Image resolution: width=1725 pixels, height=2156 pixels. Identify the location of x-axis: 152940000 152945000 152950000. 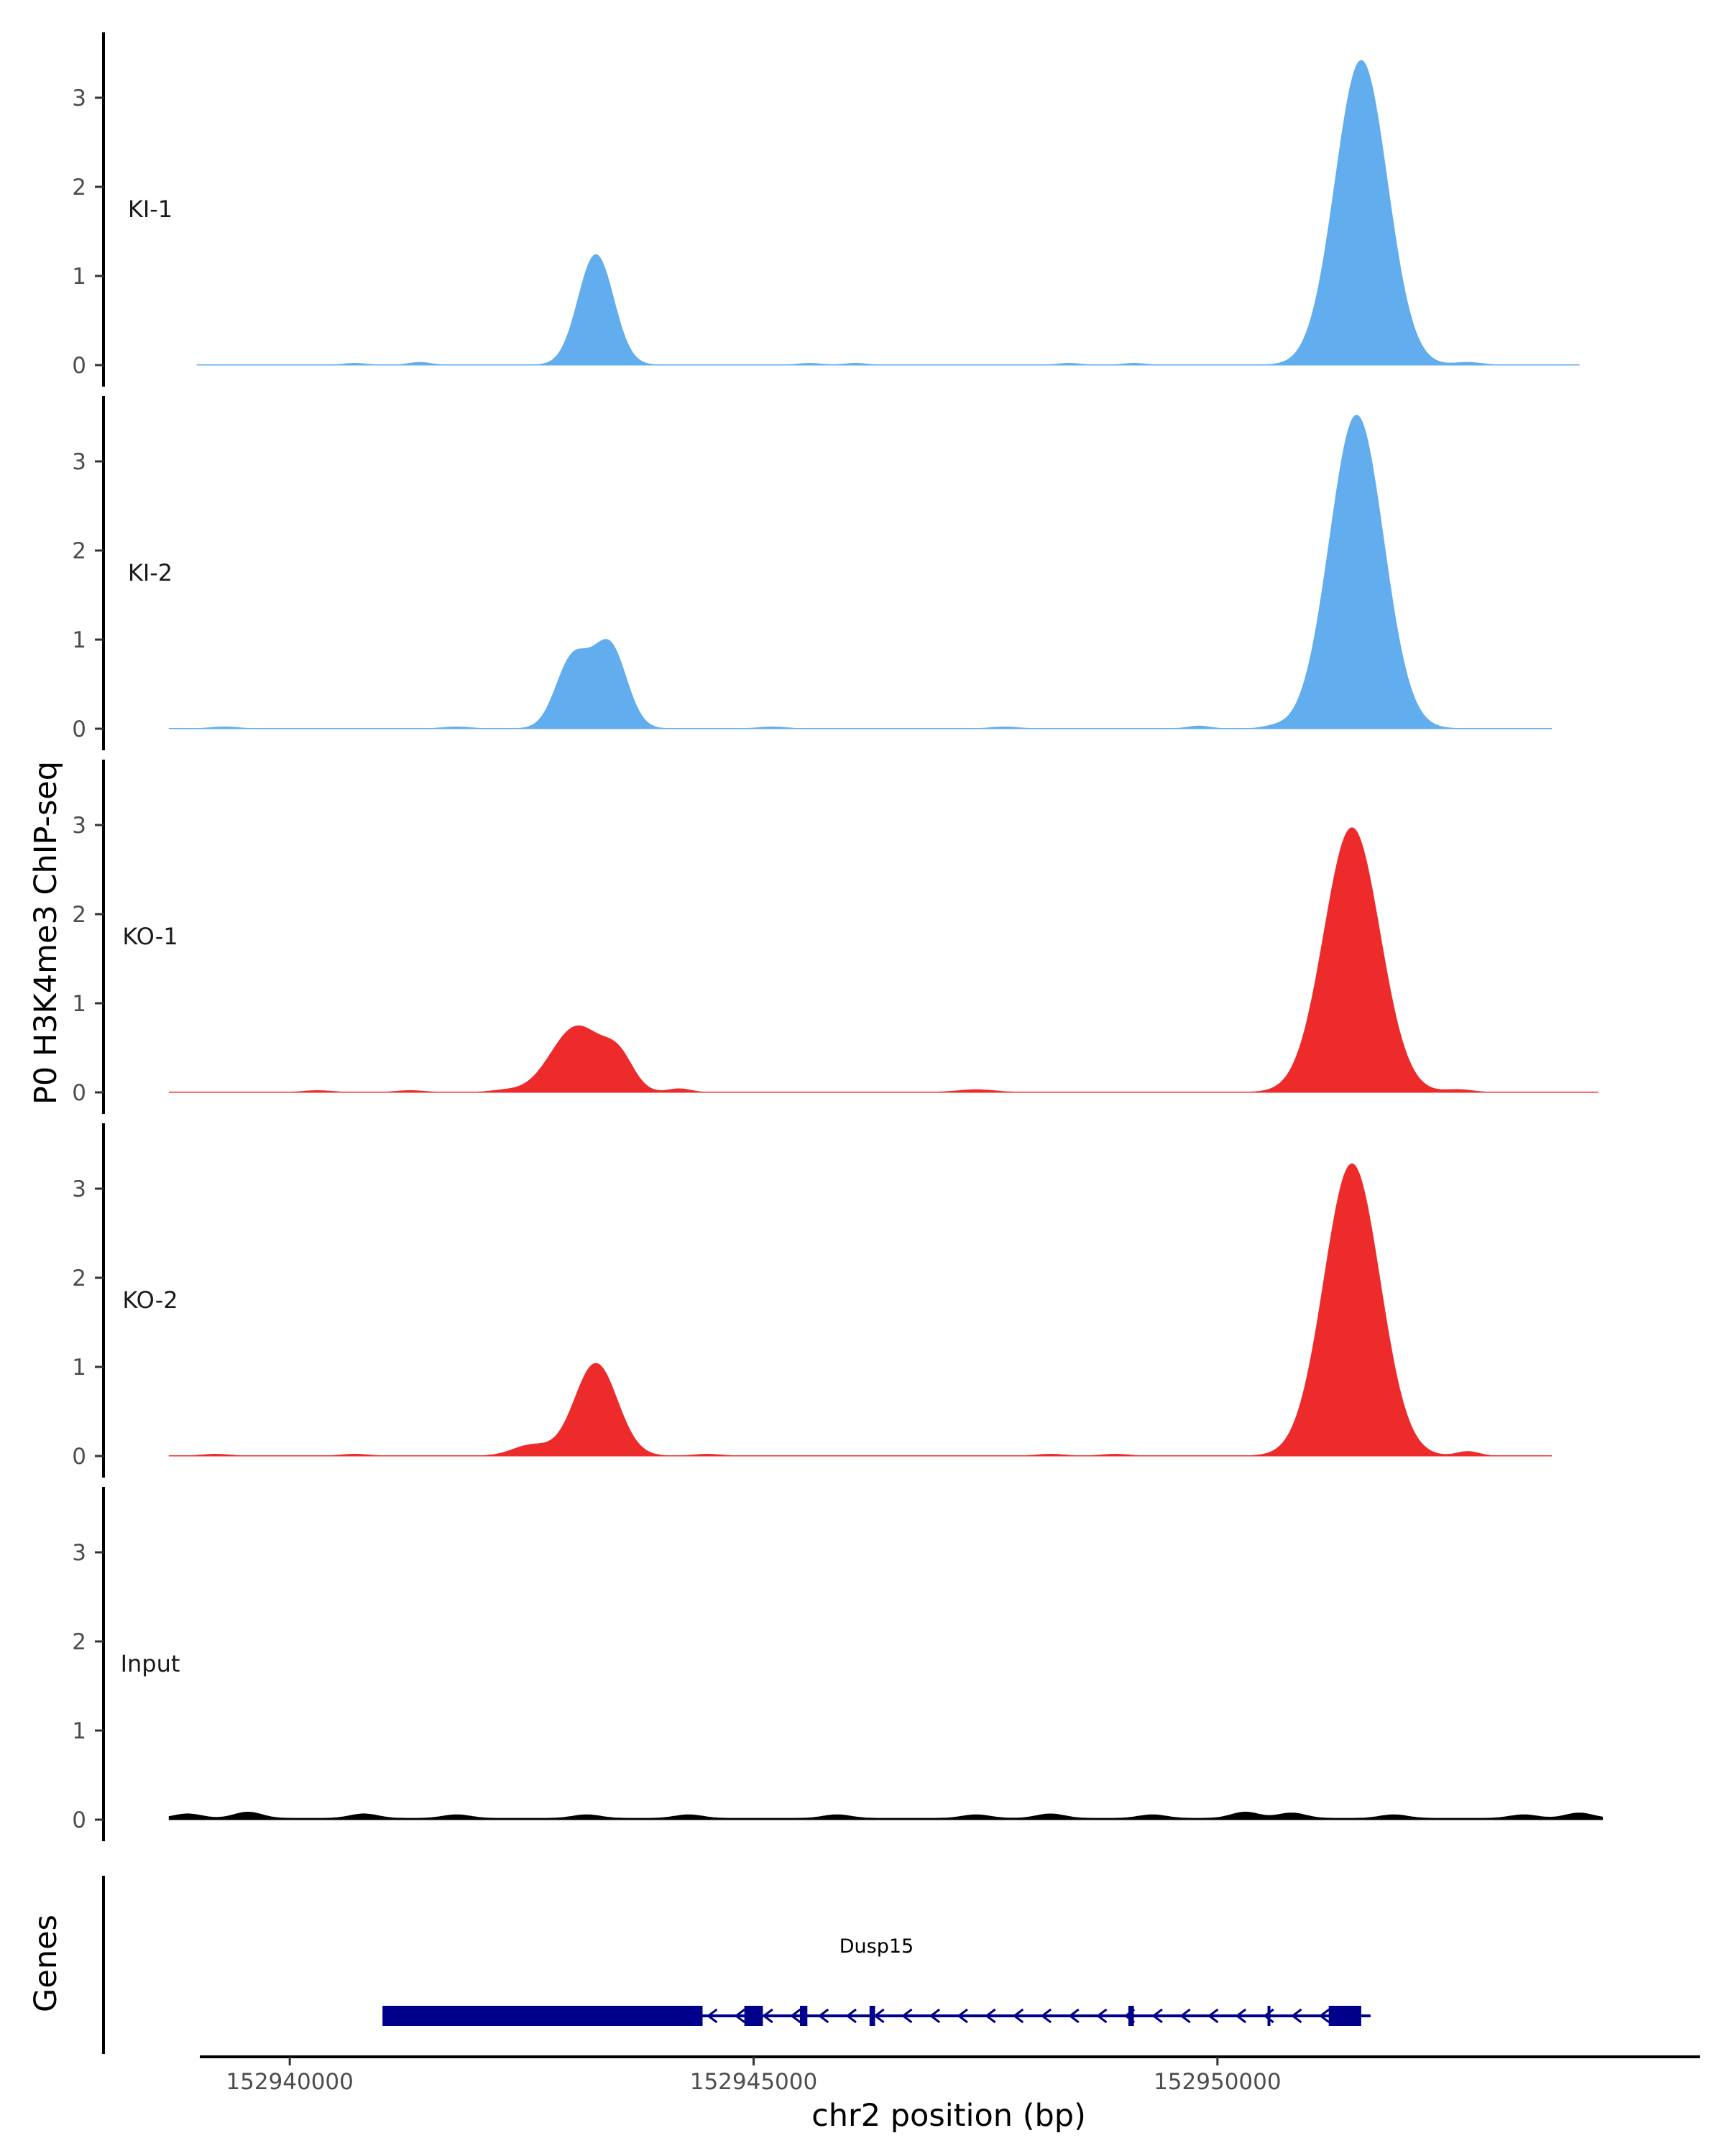
(950, 2075).